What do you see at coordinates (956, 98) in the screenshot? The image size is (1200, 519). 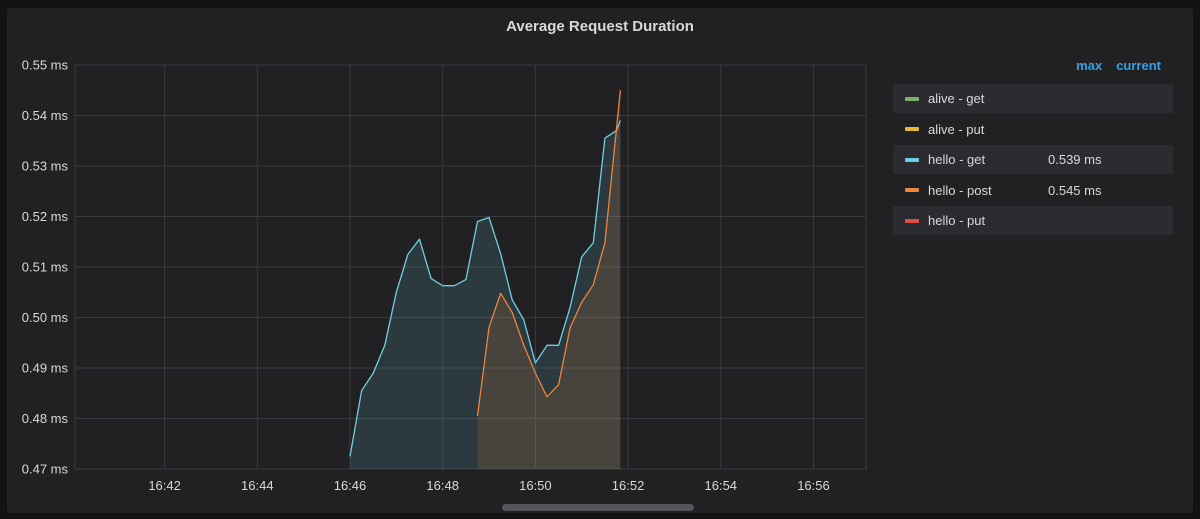 I see `legend-series-name: alive - get` at bounding box center [956, 98].